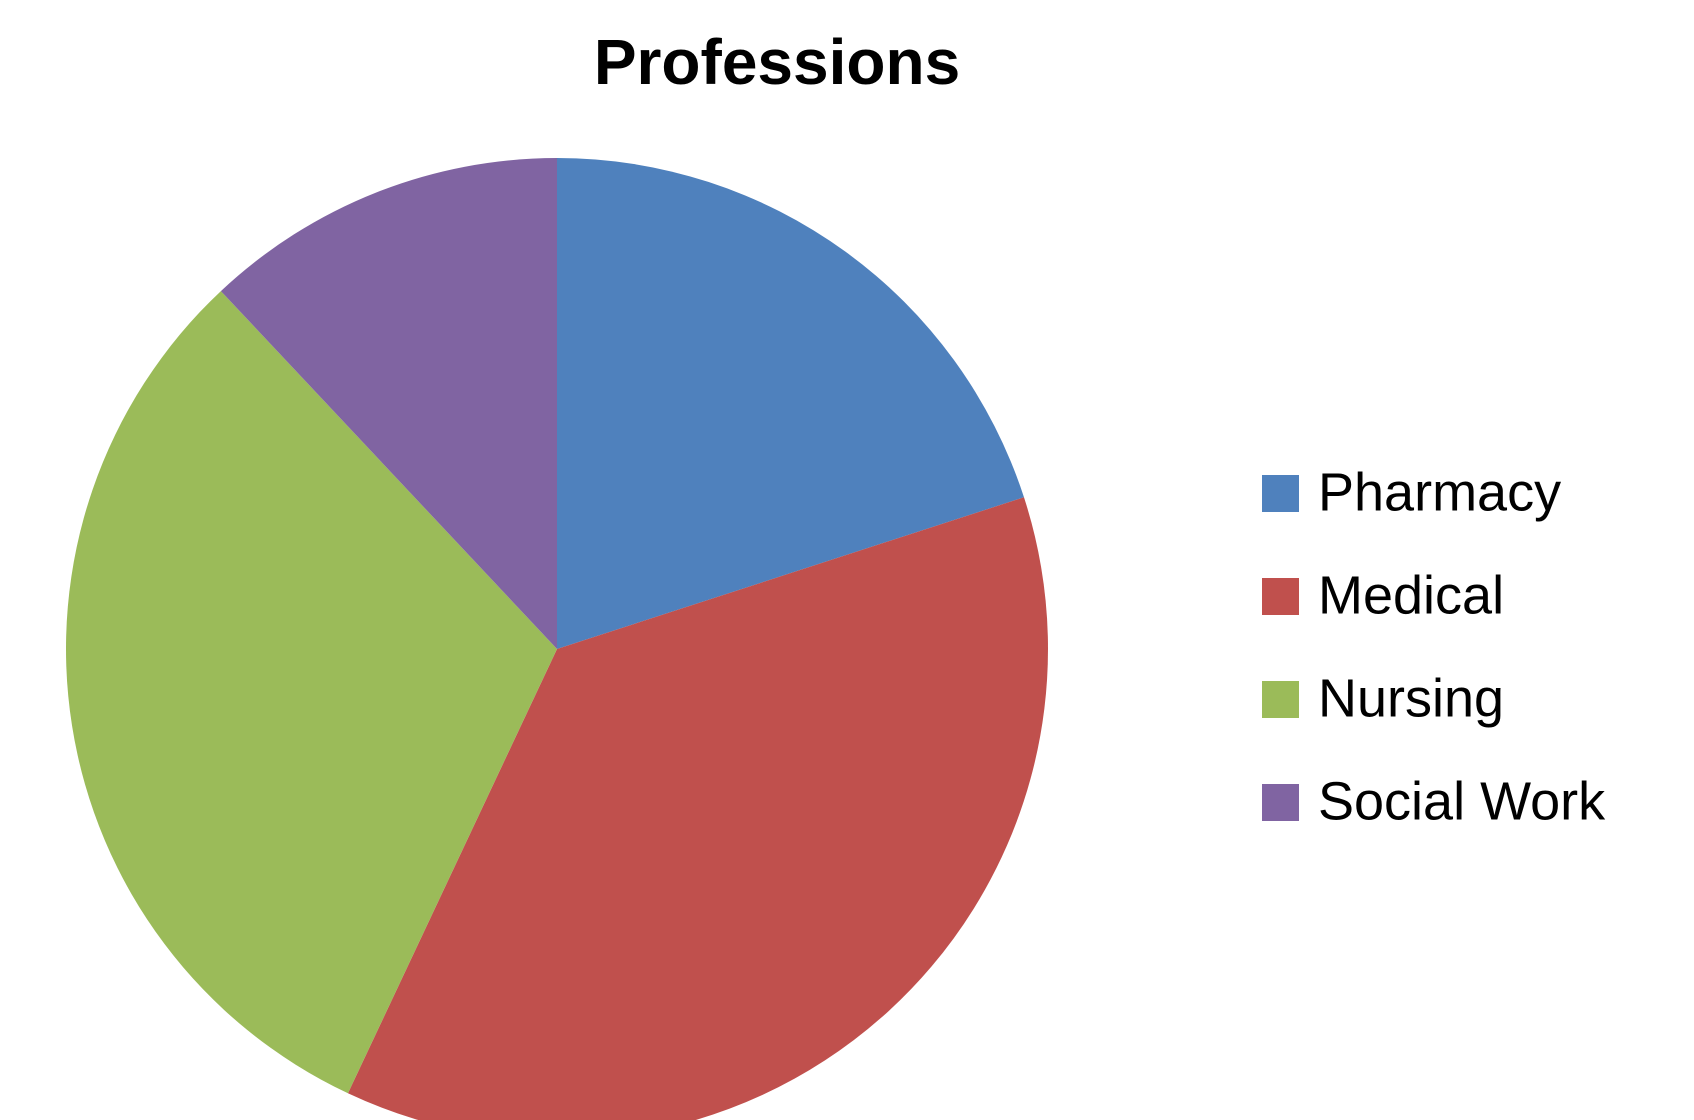 This screenshot has height=1120, width=1694. What do you see at coordinates (777, 62) in the screenshot?
I see `chart-title: Professions` at bounding box center [777, 62].